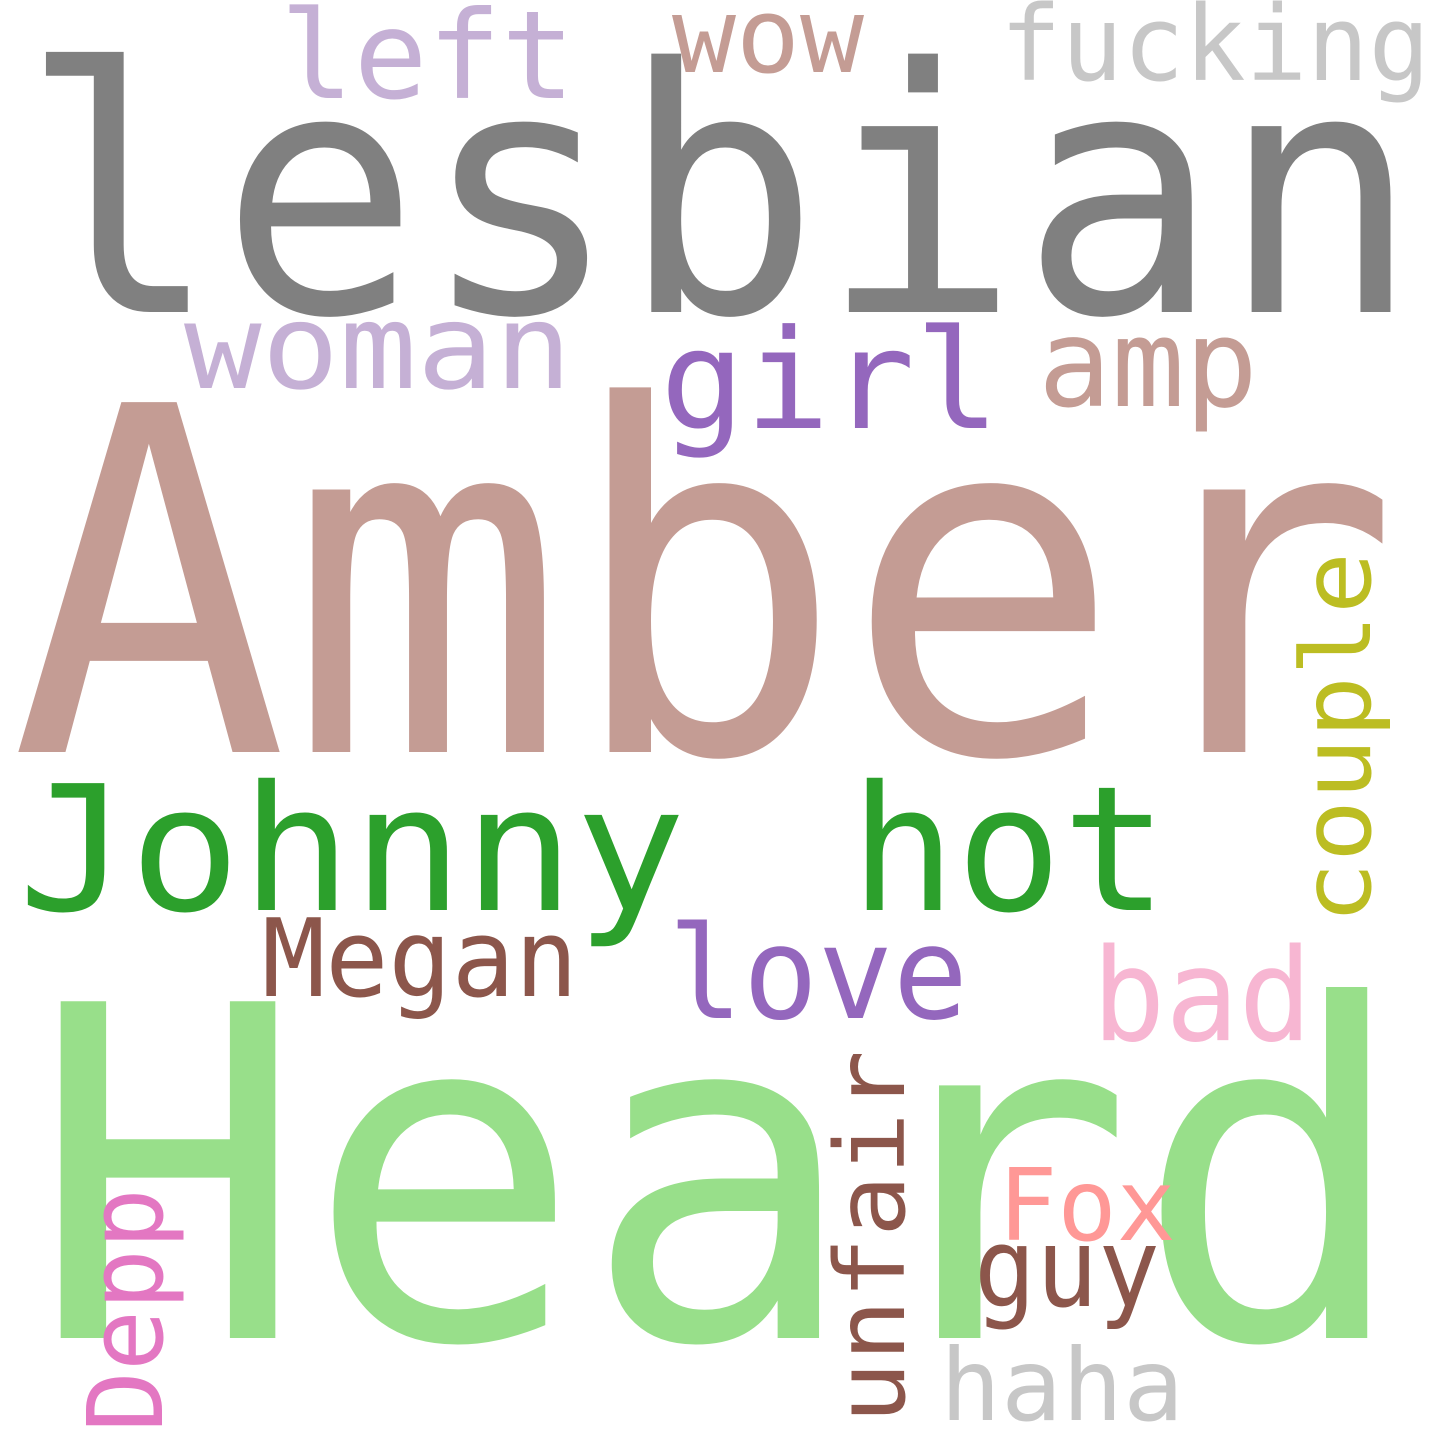 The height and width of the screenshot is (1440, 1440). What do you see at coordinates (352, 850) in the screenshot?
I see `word-johnny: Johnny` at bounding box center [352, 850].